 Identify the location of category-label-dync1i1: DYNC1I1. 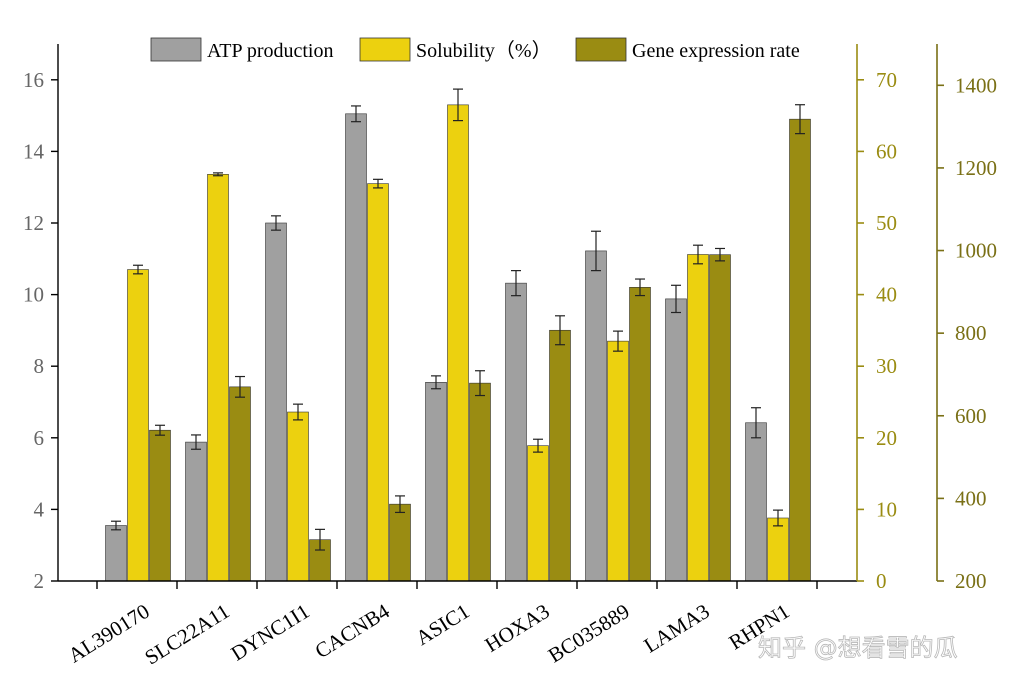
(270, 632).